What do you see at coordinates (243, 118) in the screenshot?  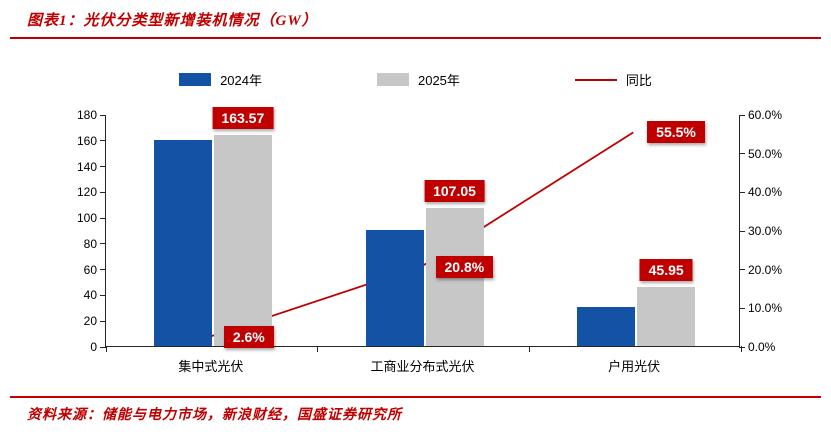 I see `bar-value-label: 163.57` at bounding box center [243, 118].